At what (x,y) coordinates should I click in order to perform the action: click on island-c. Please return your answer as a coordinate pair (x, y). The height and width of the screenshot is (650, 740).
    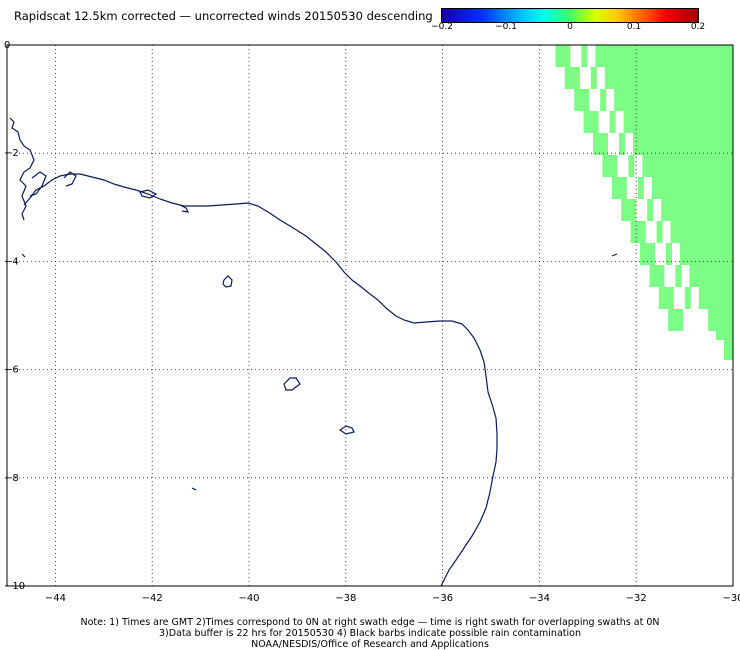
    Looking at the image, I should click on (346, 430).